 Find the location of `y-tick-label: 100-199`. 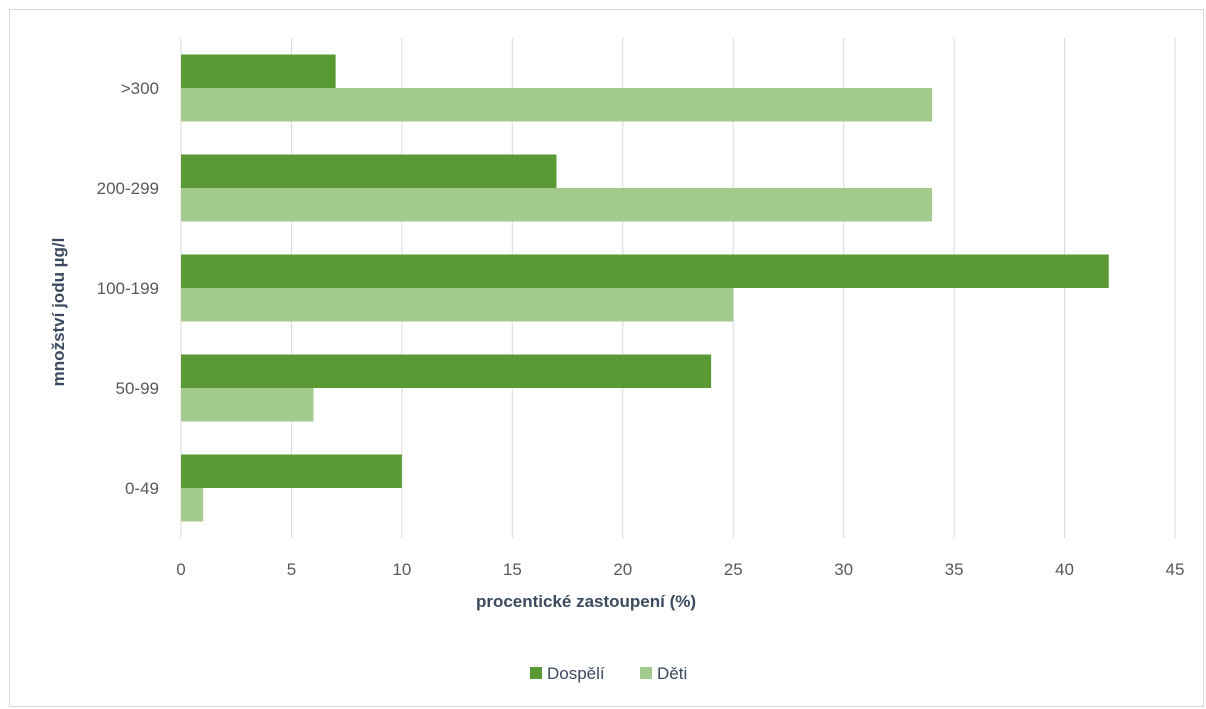

y-tick-label: 100-199 is located at coordinates (128, 288).